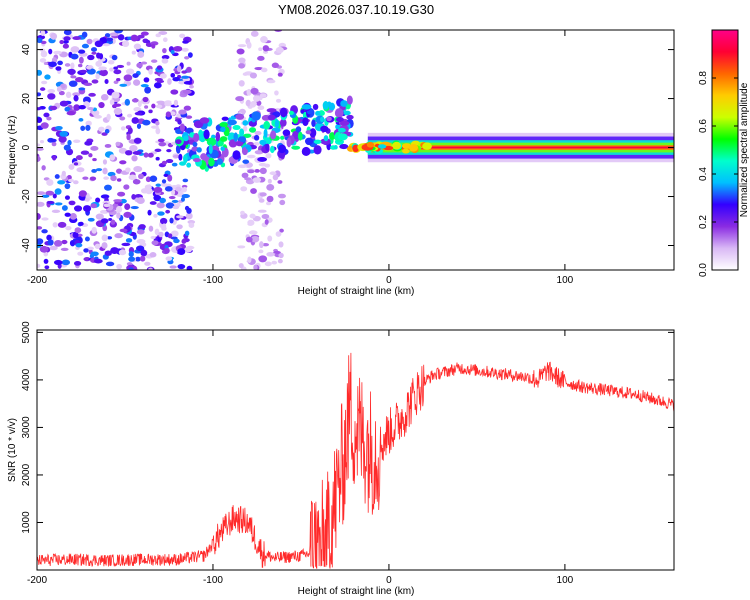  Describe the element at coordinates (37, 280) in the screenshot. I see `x-tick-label: -200` at that location.